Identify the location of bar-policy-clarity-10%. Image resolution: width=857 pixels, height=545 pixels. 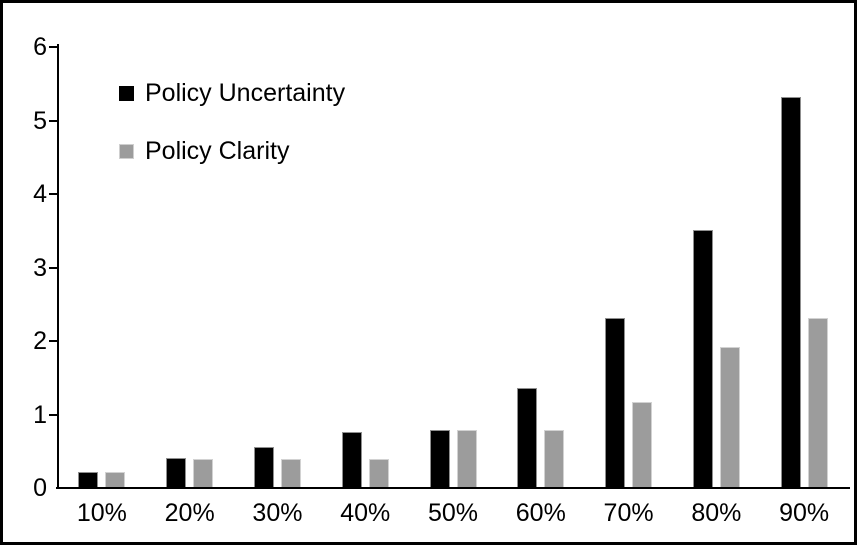
(115, 479).